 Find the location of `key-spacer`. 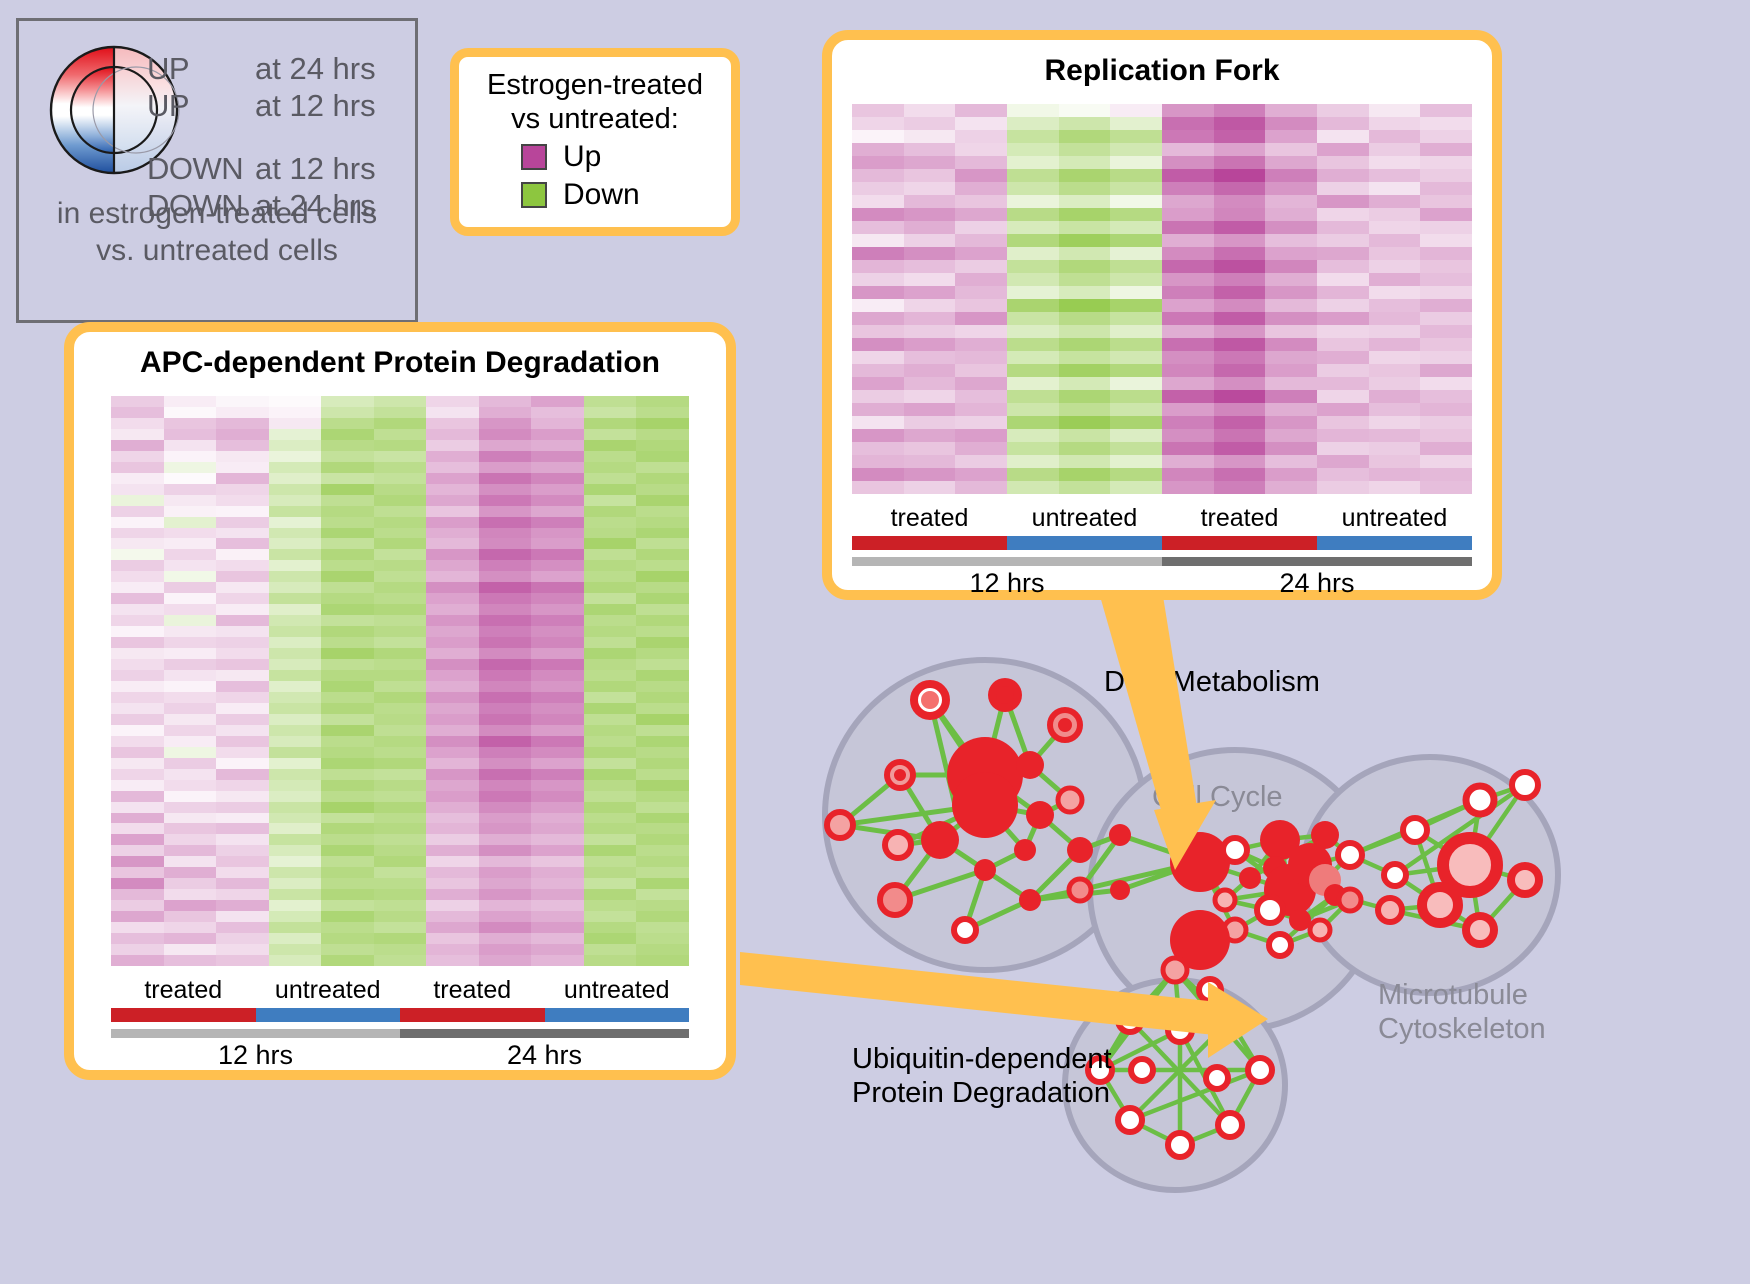

key-spacer is located at coordinates (282, 138).